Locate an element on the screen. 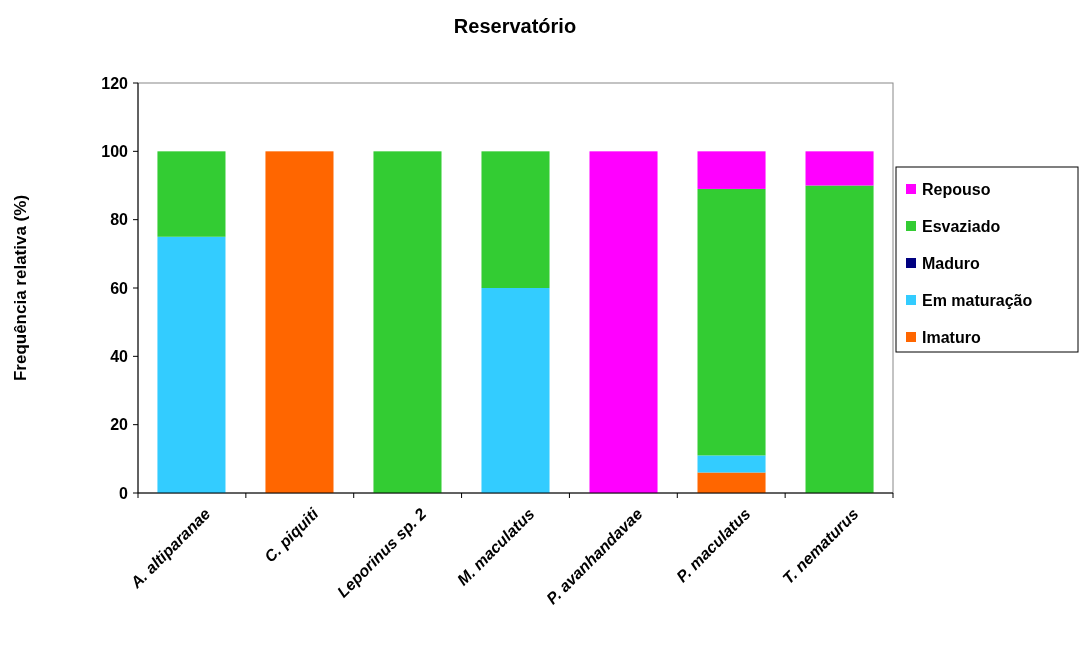 The height and width of the screenshot is (658, 1081). y-tick-label: 120 is located at coordinates (115, 83).